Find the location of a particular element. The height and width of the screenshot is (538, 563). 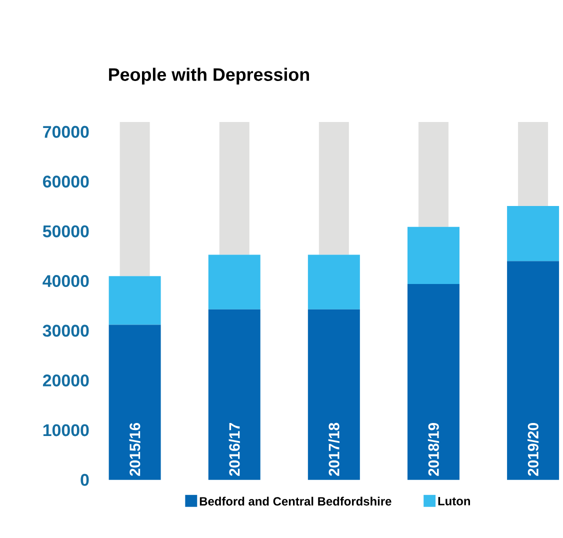

x-tick-label: 2018/19 is located at coordinates (434, 449).